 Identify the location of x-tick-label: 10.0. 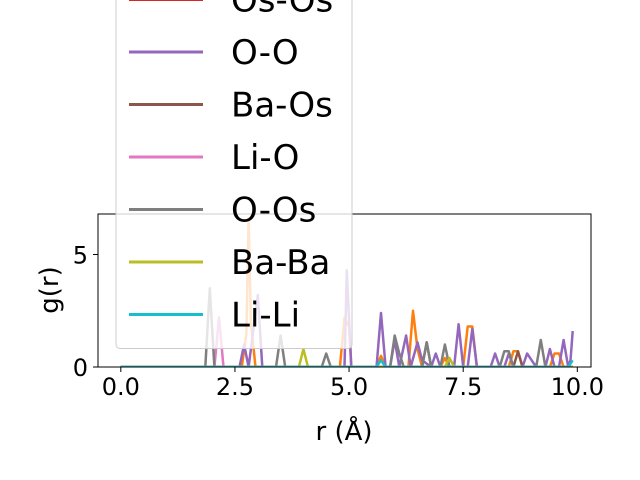
(577, 387).